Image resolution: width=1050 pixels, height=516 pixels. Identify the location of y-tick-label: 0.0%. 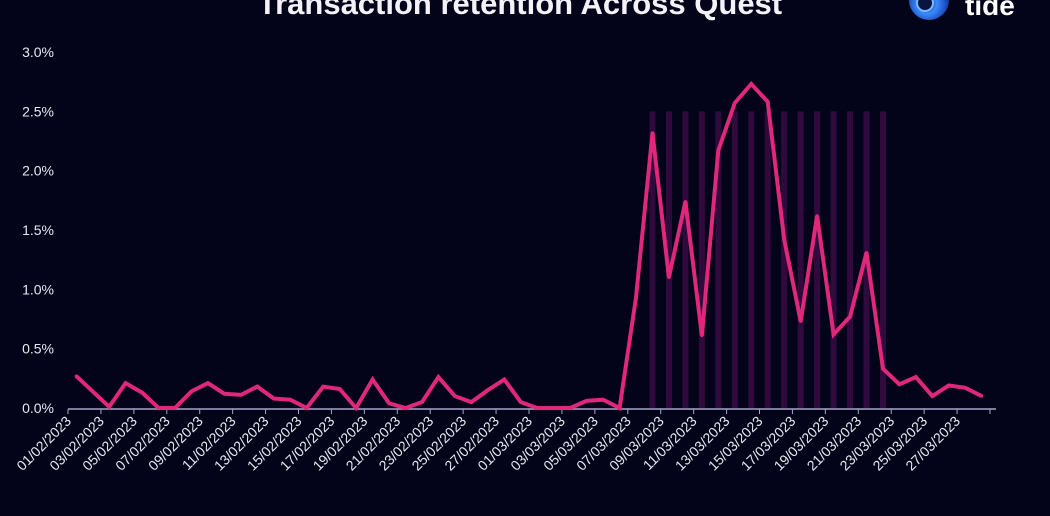
(38, 408).